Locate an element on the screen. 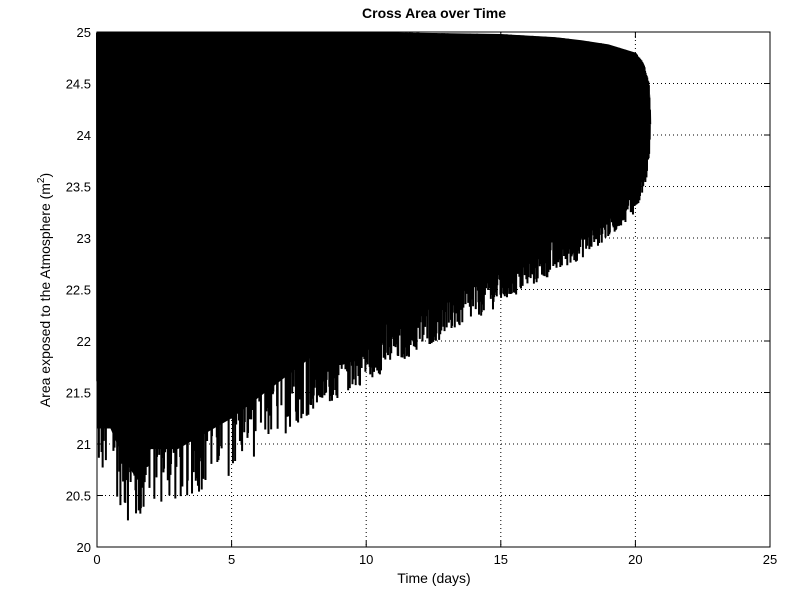 This screenshot has width=805, height=598. y-tick-label: 24 is located at coordinates (84, 135).